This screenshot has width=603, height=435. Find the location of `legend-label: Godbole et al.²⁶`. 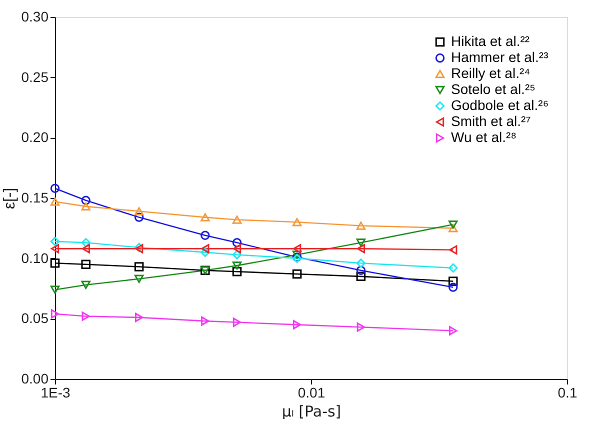

legend-label: Godbole et al.²⁶ is located at coordinates (500, 105).